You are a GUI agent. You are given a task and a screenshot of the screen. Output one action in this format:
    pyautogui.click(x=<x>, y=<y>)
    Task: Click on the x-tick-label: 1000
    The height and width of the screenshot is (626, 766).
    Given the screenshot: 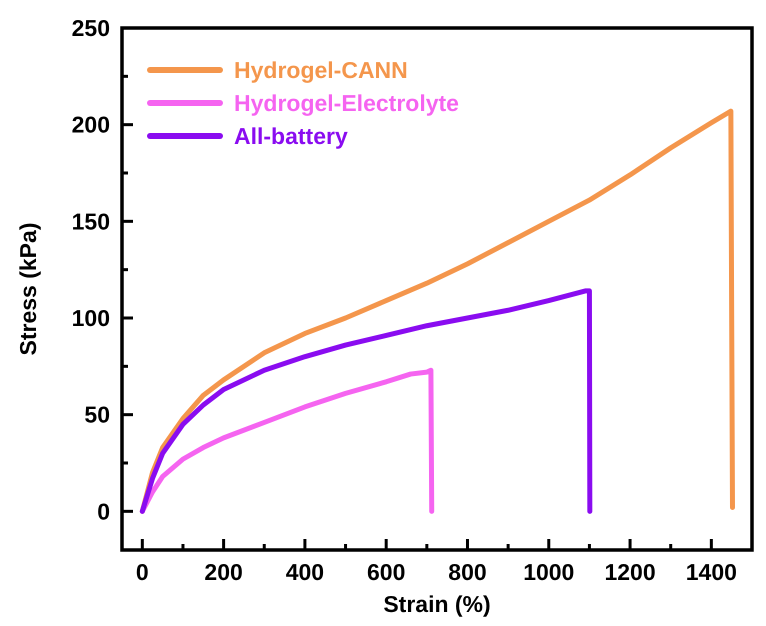 What is the action you would take?
    pyautogui.click(x=548, y=572)
    